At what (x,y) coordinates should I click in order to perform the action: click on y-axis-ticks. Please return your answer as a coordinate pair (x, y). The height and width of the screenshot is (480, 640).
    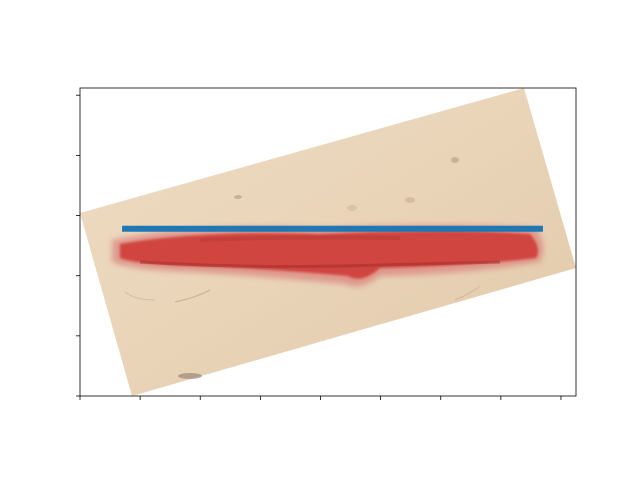
    Looking at the image, I should click on (78, 245).